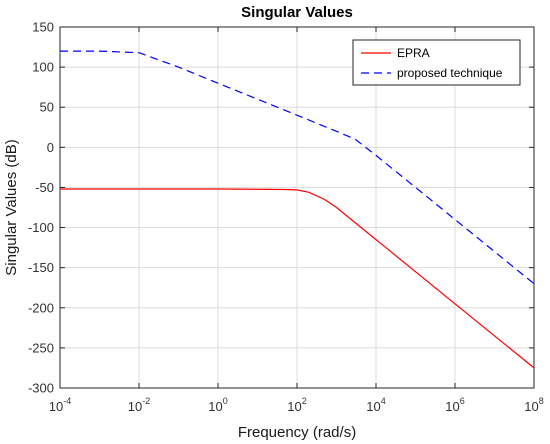 The image size is (550, 444). I want to click on y-tick-label: 0, so click(50, 147).